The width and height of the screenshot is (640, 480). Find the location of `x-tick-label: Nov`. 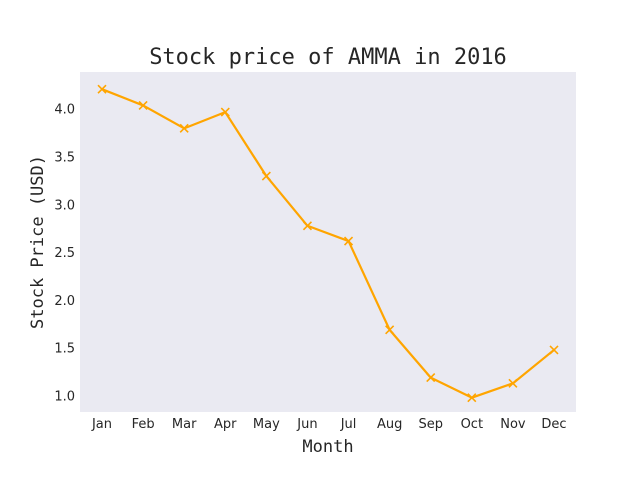

x-tick-label: Nov is located at coordinates (513, 424).